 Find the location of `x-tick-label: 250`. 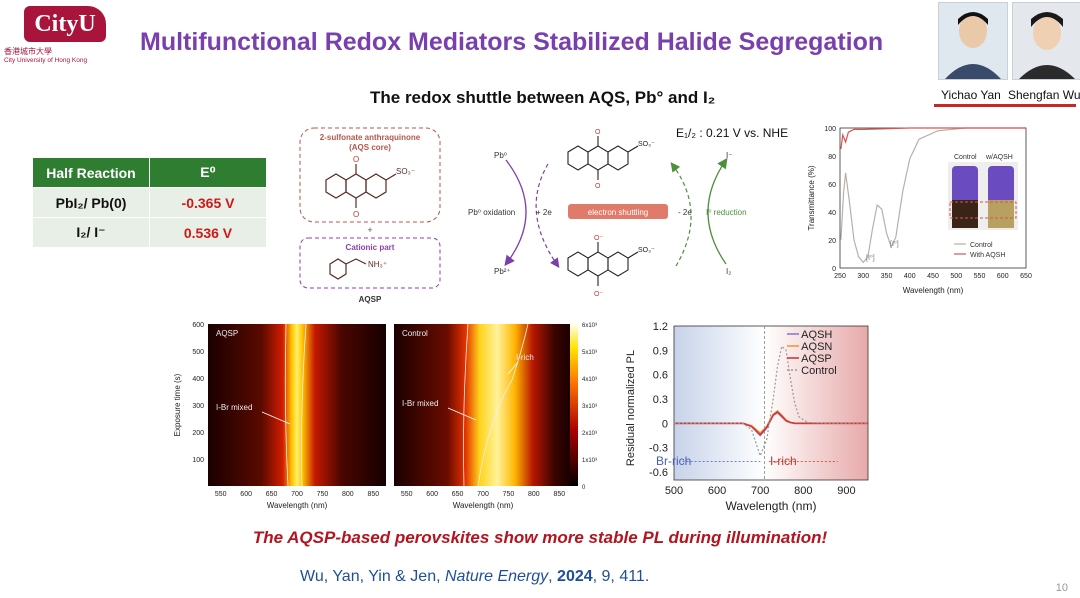

x-tick-label: 250 is located at coordinates (840, 276).